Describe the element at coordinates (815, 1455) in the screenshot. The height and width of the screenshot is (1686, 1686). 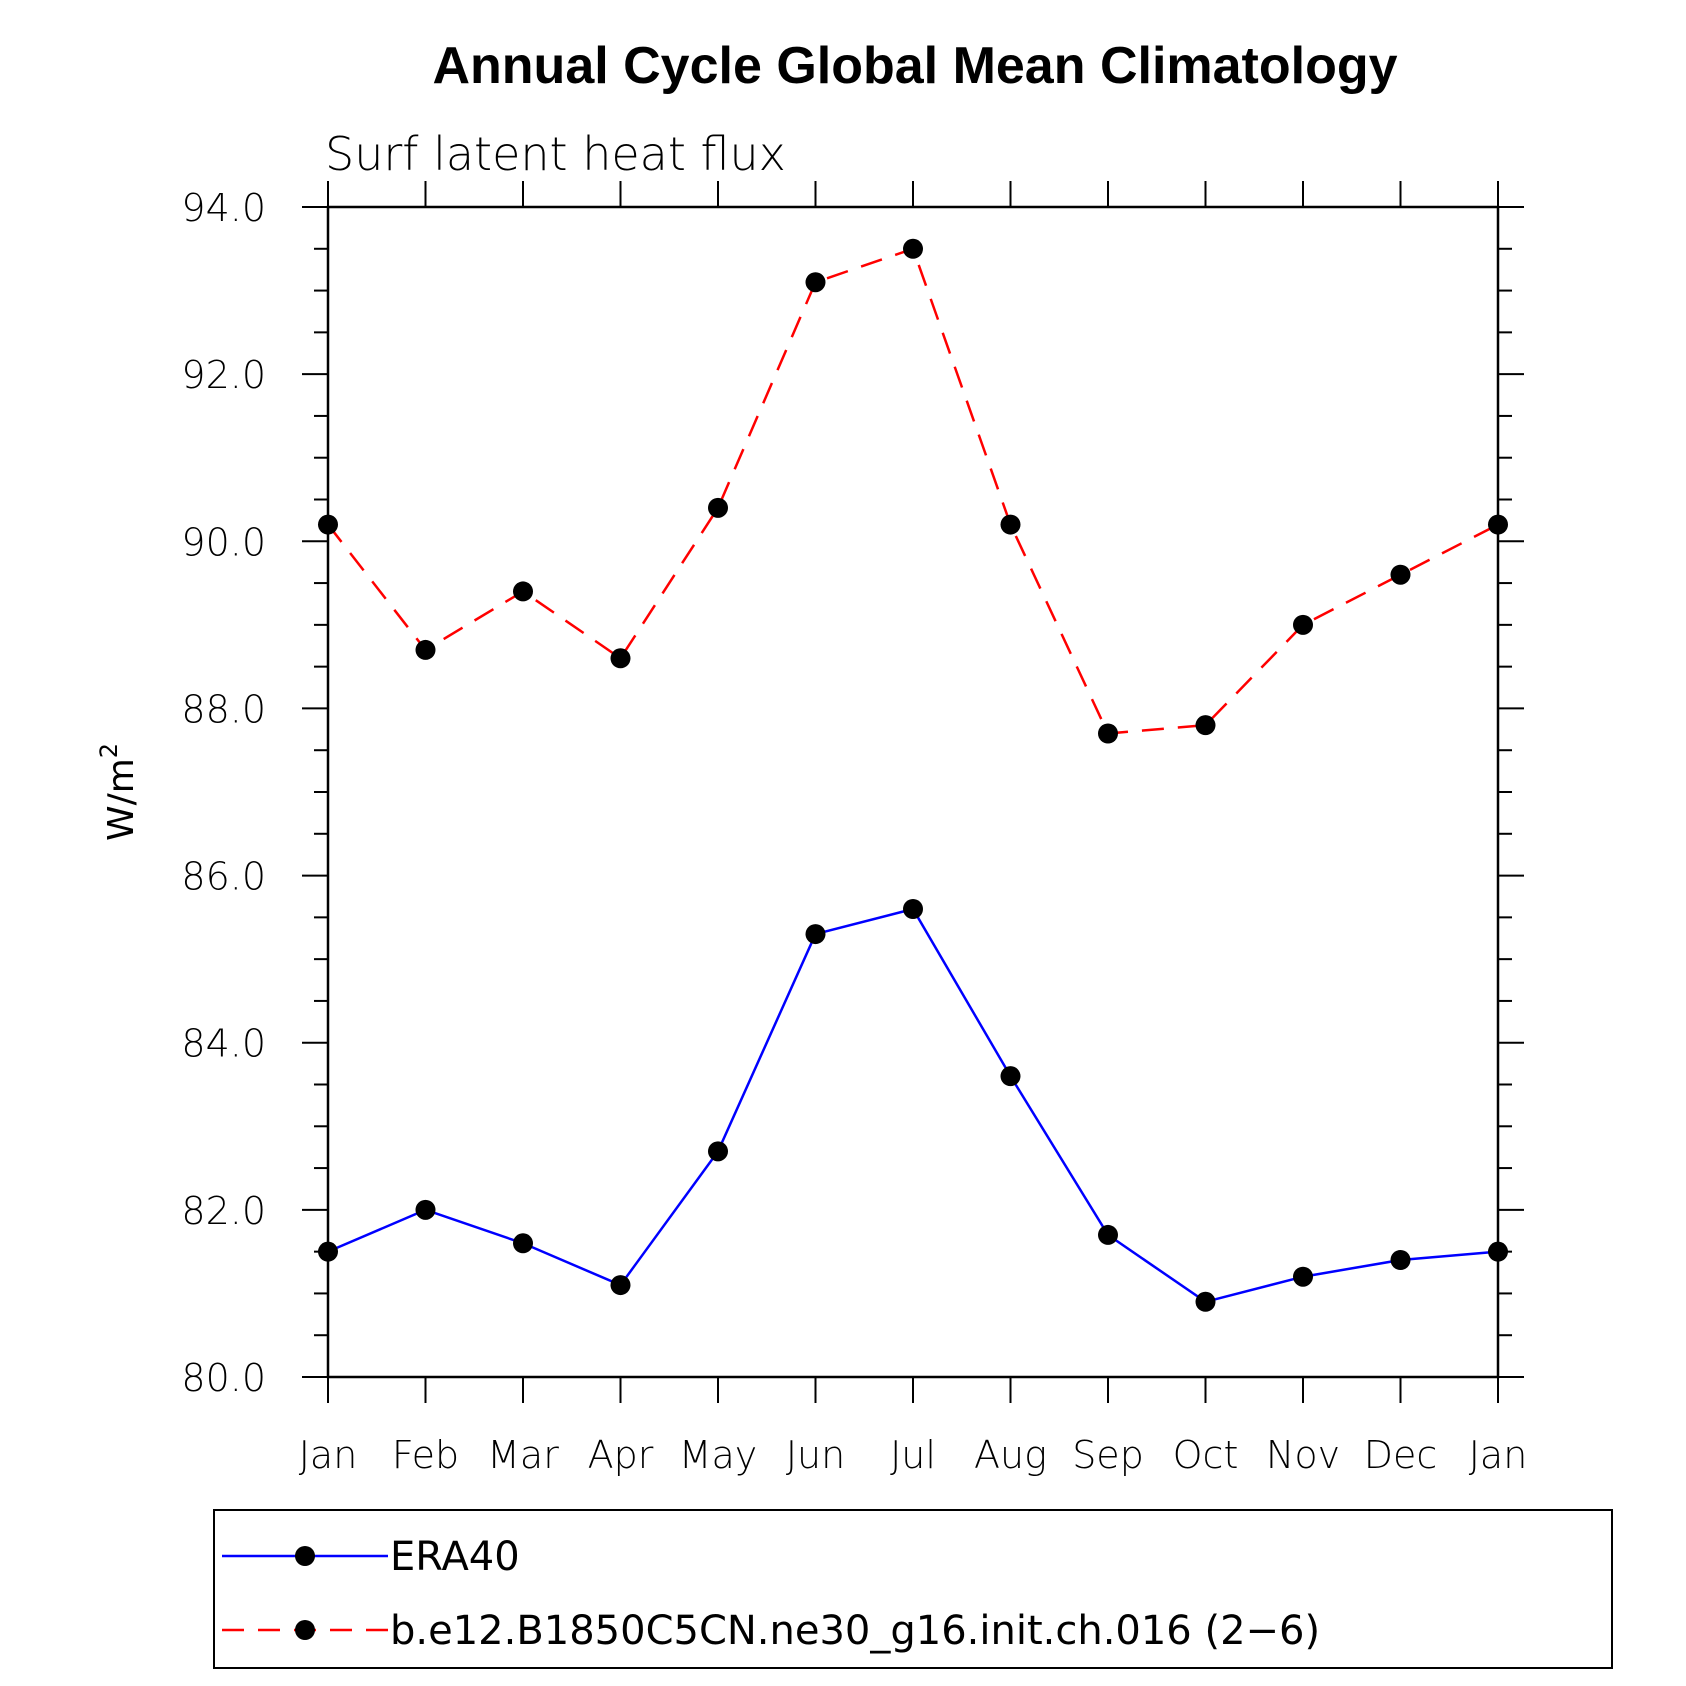
I see `x-tick-label: Jun` at that location.